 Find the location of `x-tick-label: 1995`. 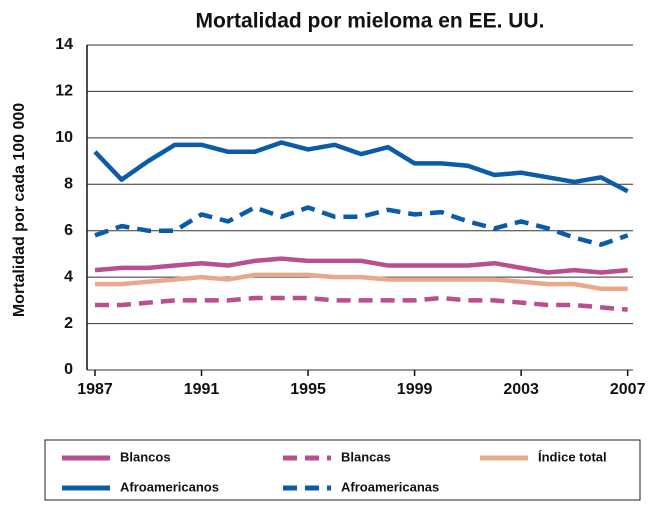

x-tick-label: 1995 is located at coordinates (308, 389).